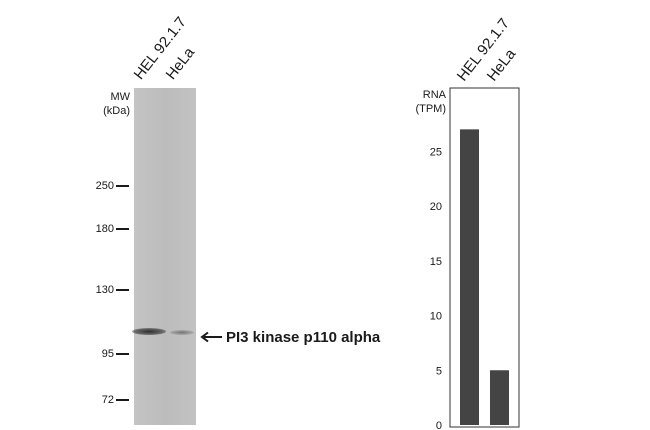 The height and width of the screenshot is (430, 650). What do you see at coordinates (303, 337) in the screenshot?
I see `target-protein-label: PI3 kinase p110 alpha` at bounding box center [303, 337].